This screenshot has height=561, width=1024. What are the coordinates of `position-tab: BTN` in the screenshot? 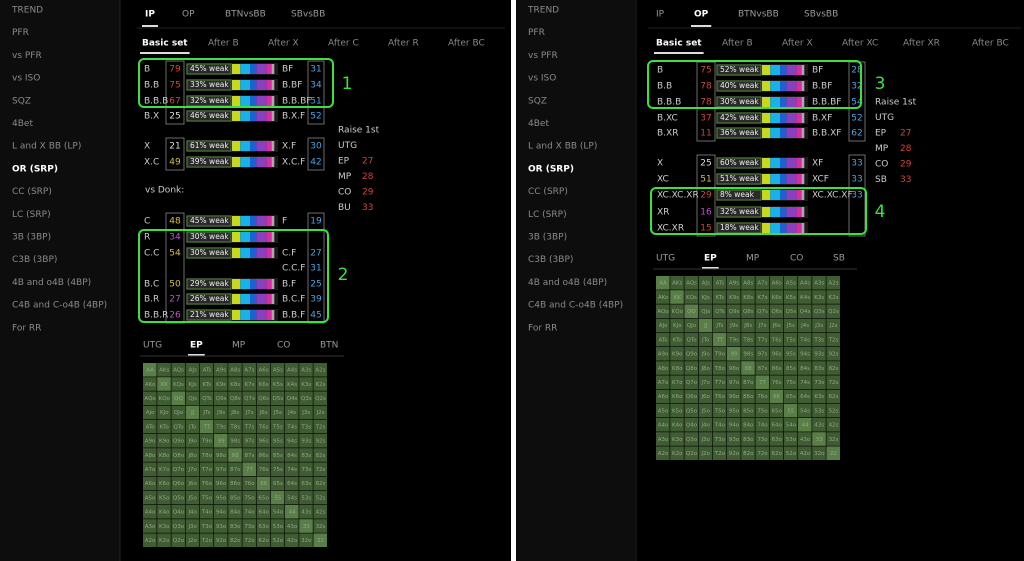 It's located at (329, 346).